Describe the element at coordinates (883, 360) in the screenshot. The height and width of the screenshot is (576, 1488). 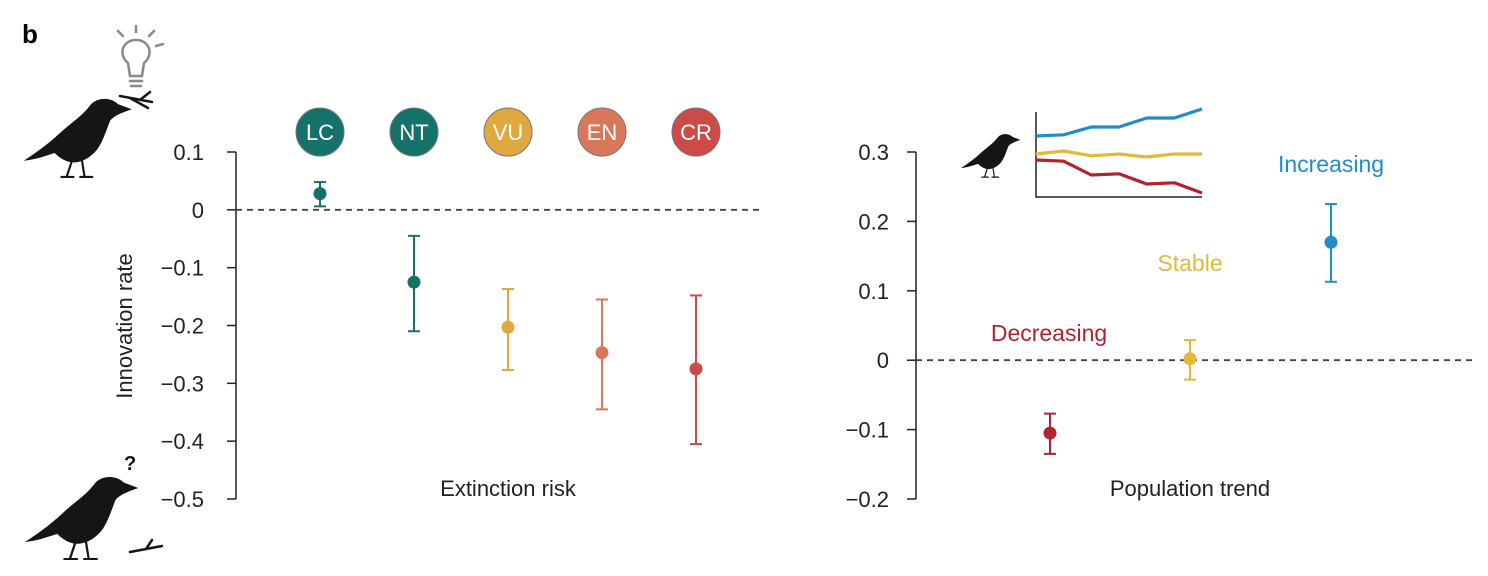
I see `right-y-tick-label: 0` at that location.